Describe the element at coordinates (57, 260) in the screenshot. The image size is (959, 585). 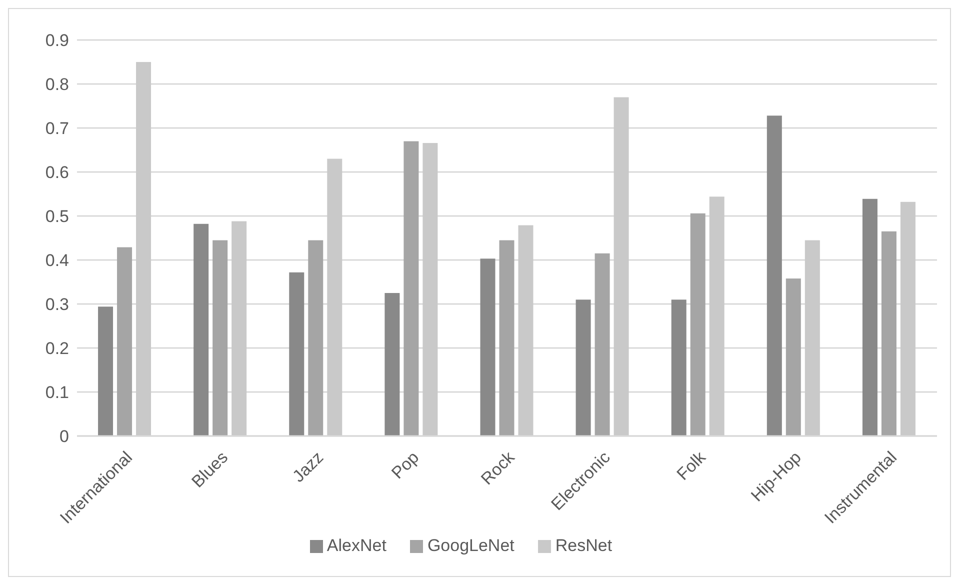
I see `y-tick-label: 0.4` at that location.